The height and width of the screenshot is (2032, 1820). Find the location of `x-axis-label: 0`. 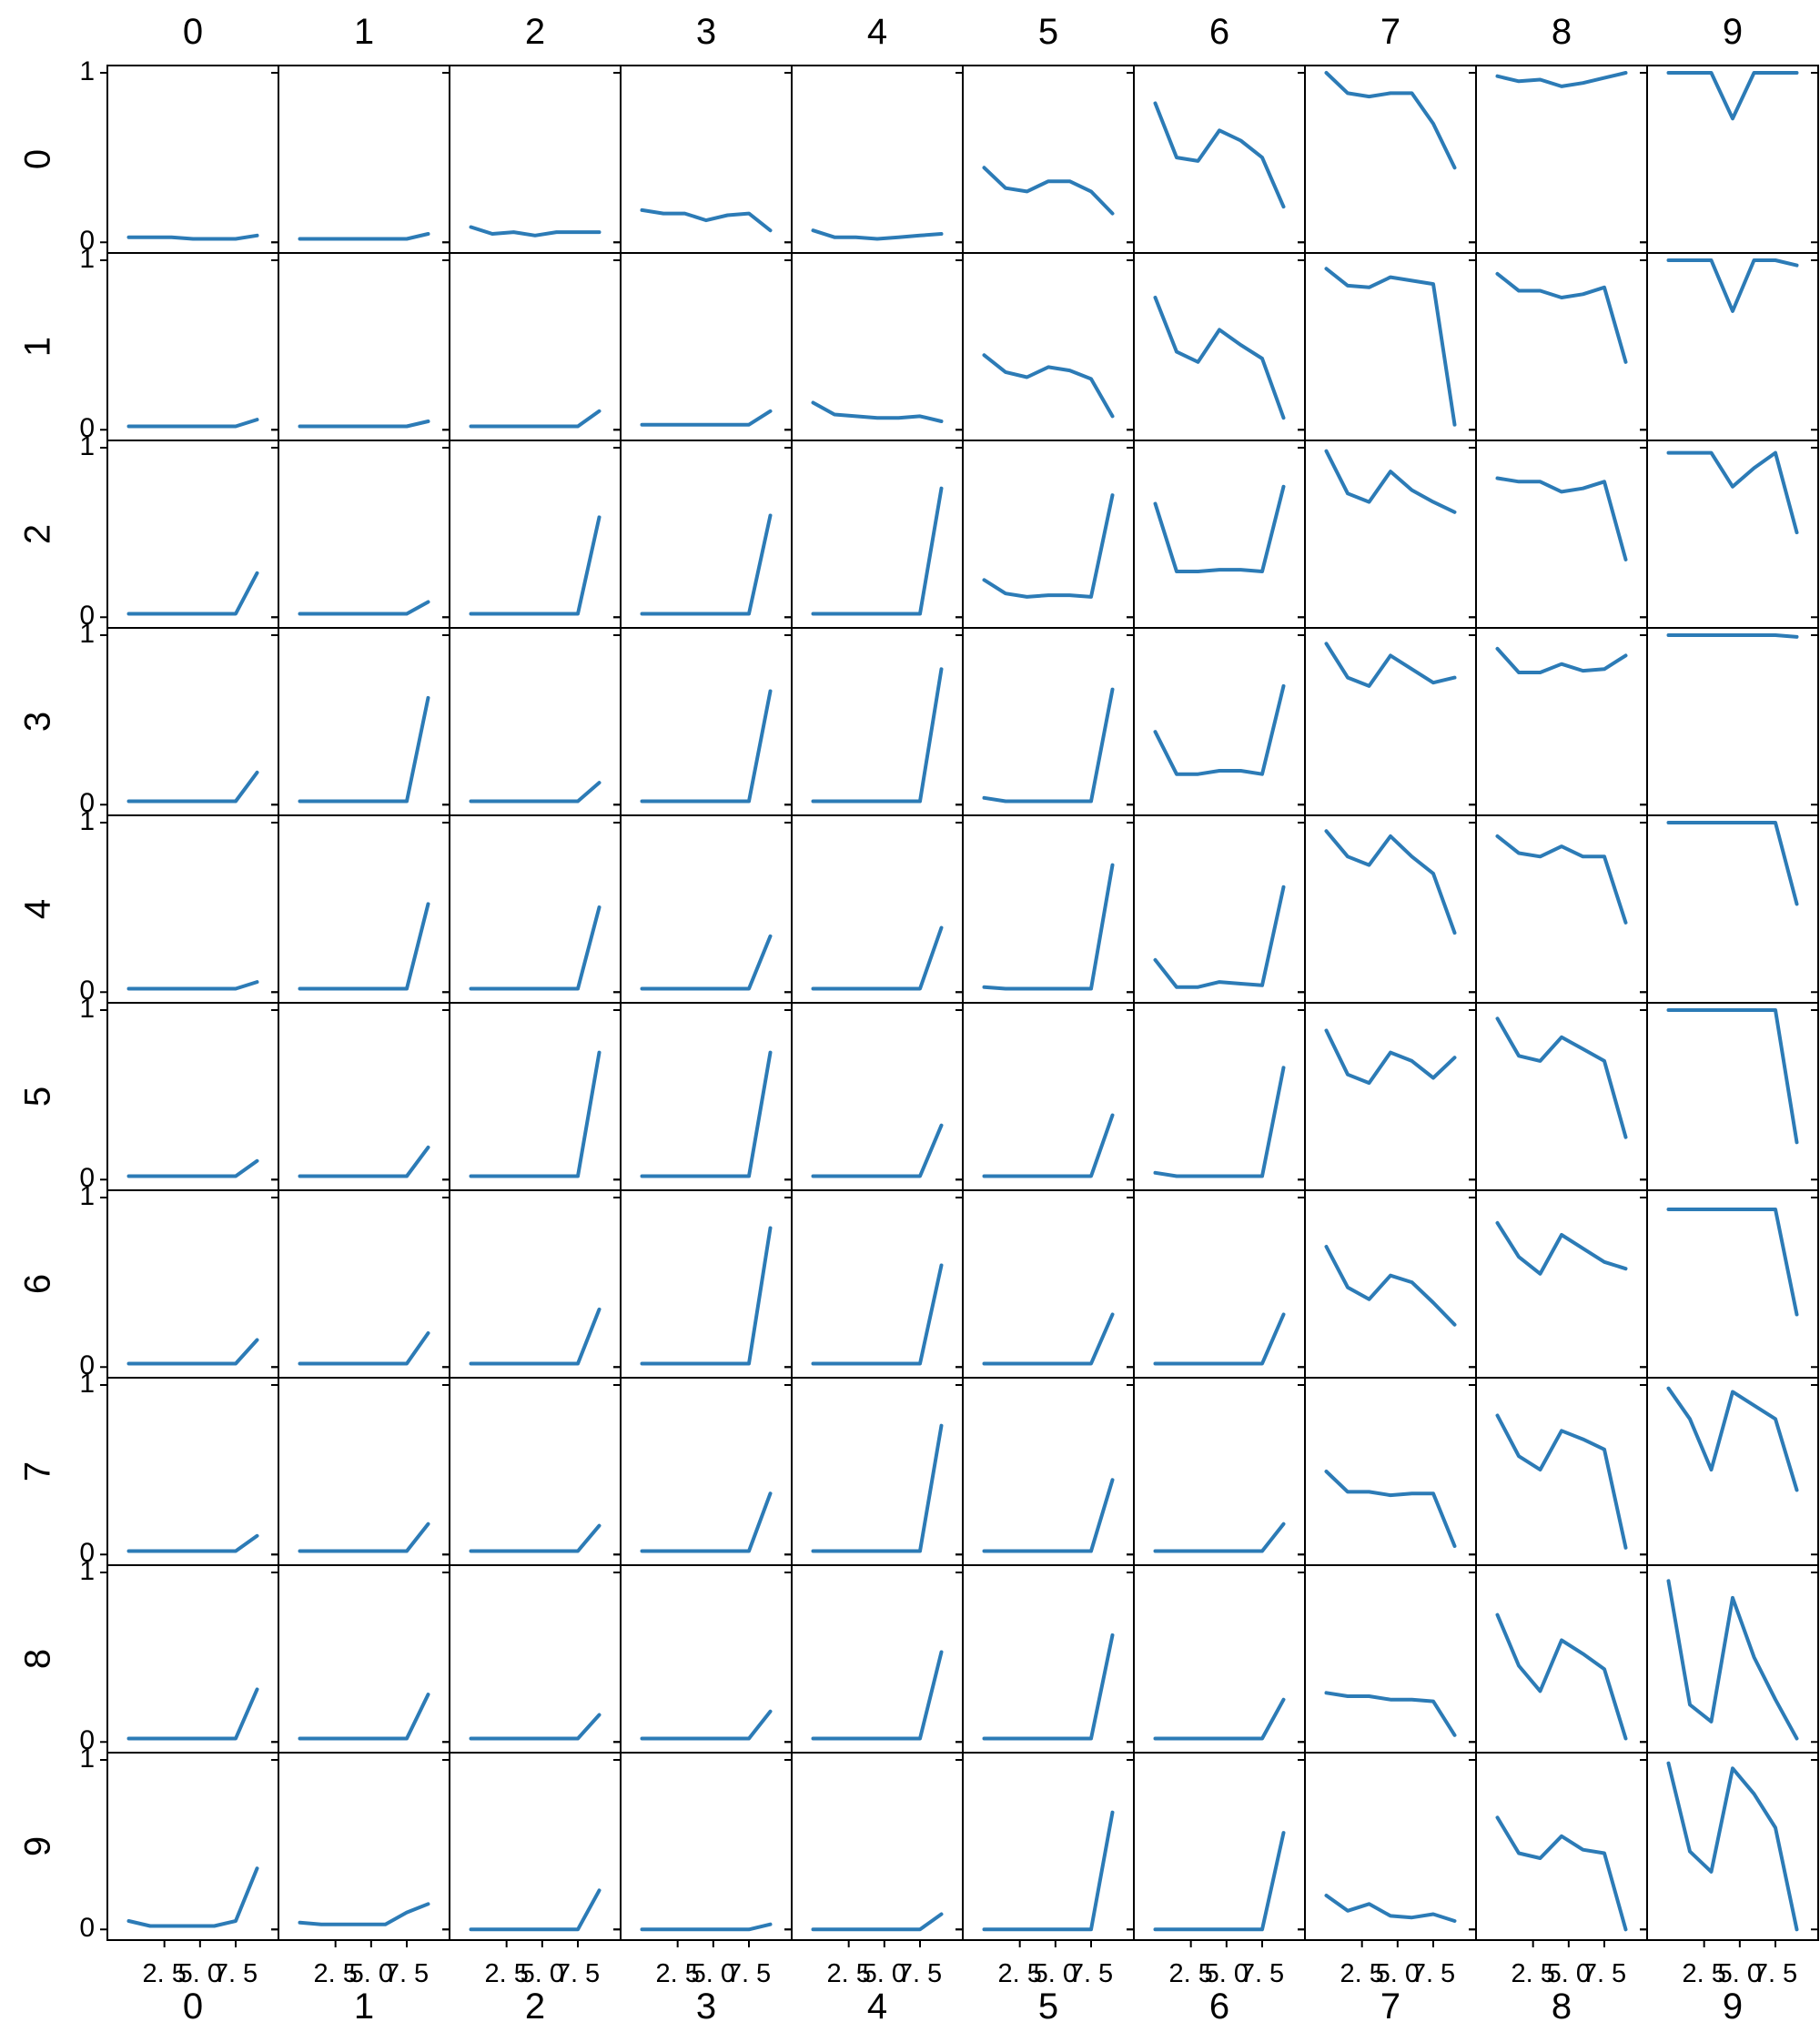

x-axis-label: 0 is located at coordinates (193, 2007).